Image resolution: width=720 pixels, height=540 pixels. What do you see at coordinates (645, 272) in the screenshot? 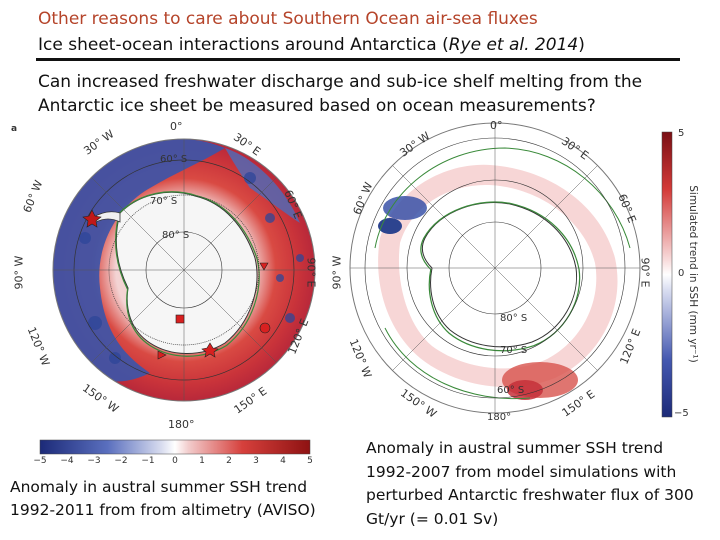
I see `right-label-lon-90e: 90° E` at bounding box center [645, 272].